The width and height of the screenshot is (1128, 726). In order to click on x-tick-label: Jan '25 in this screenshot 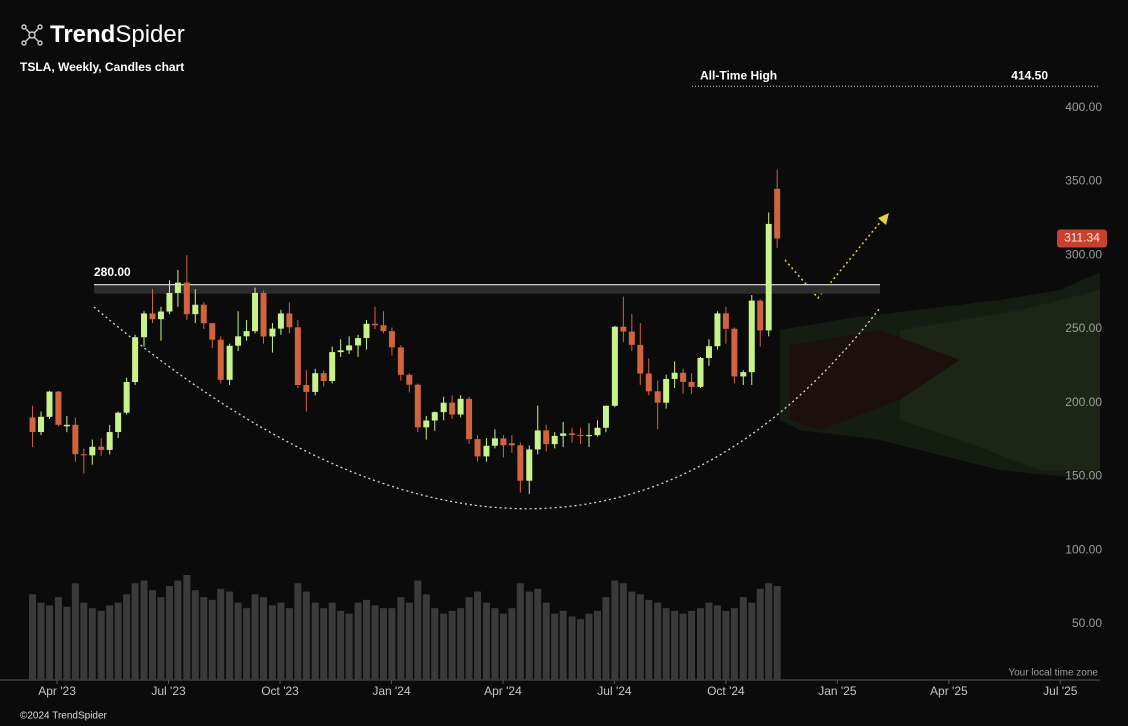, I will do `click(837, 691)`.